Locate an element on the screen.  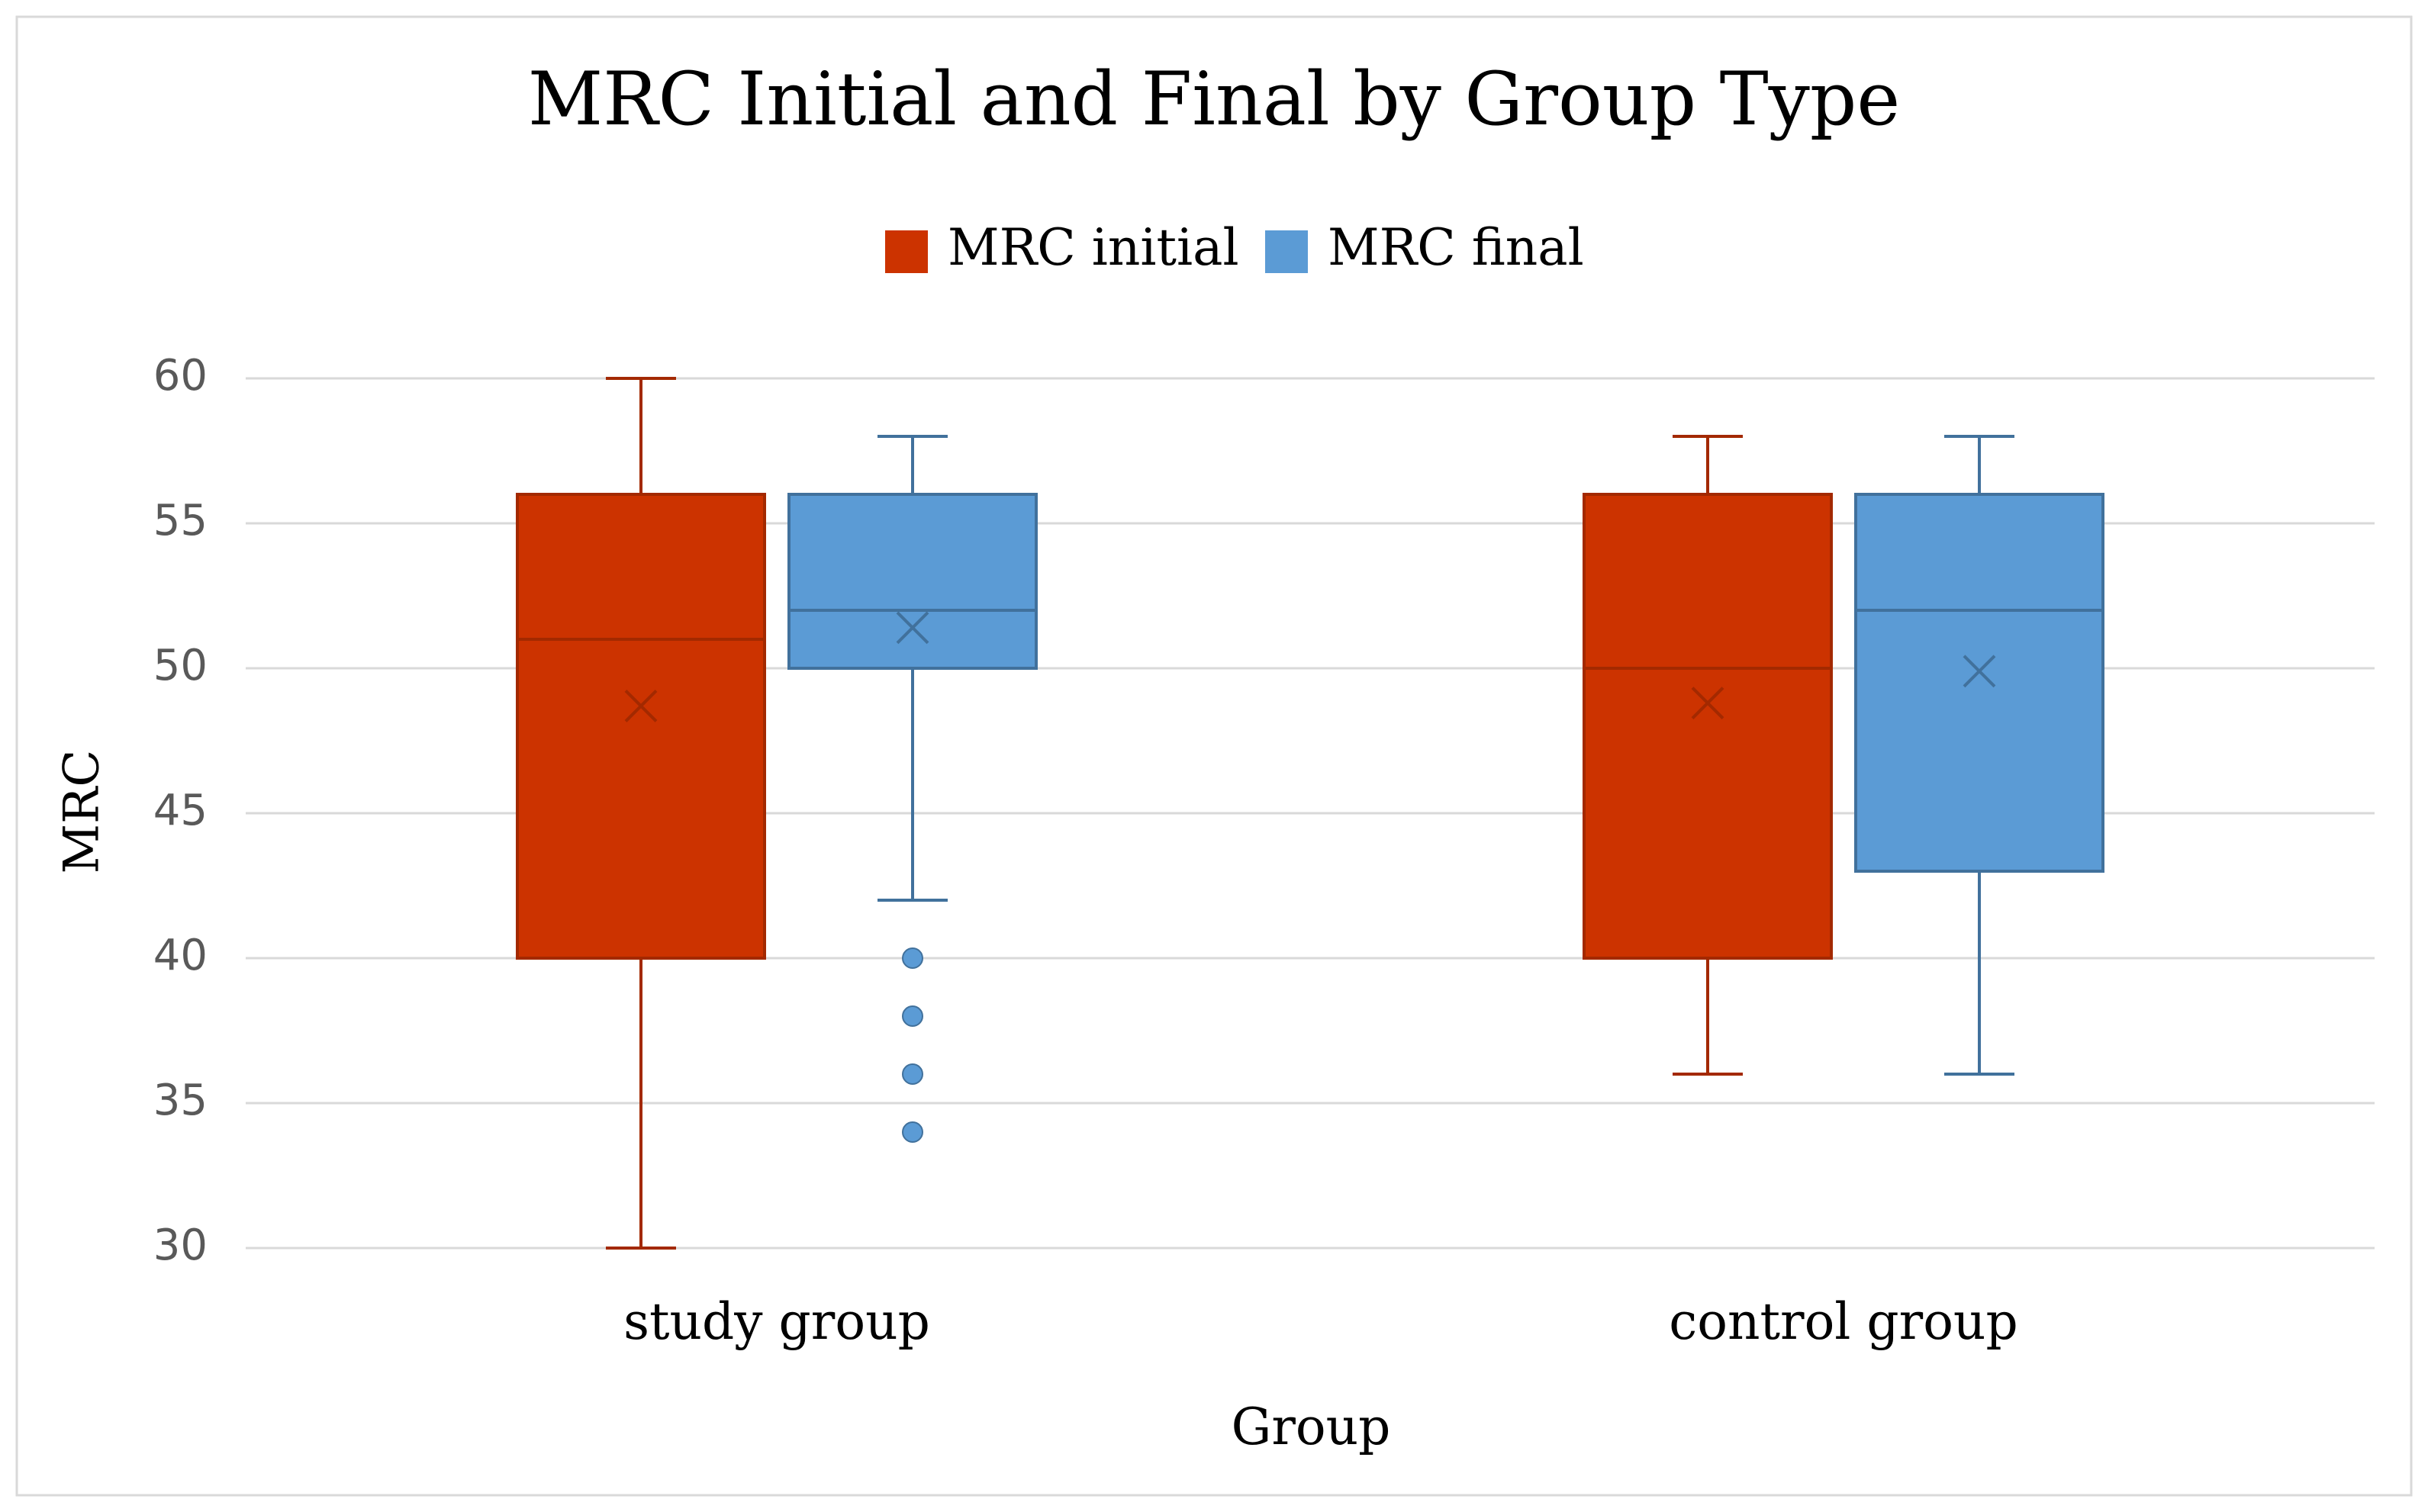
y-tick-label: 45 is located at coordinates (180, 811).